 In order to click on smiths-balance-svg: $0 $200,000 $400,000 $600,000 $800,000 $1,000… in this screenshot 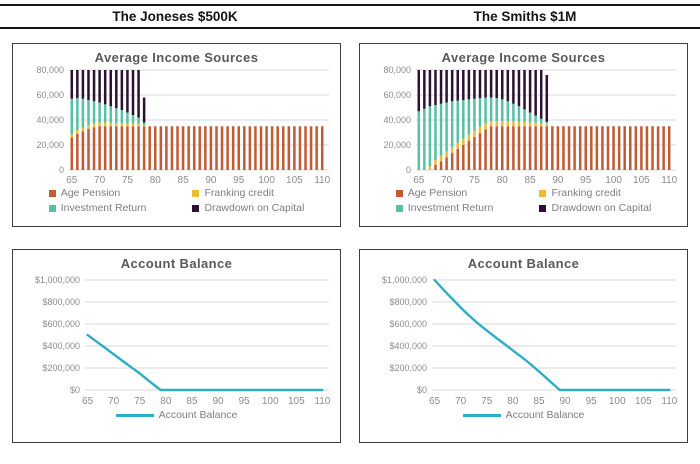, I will do `click(529, 341)`.